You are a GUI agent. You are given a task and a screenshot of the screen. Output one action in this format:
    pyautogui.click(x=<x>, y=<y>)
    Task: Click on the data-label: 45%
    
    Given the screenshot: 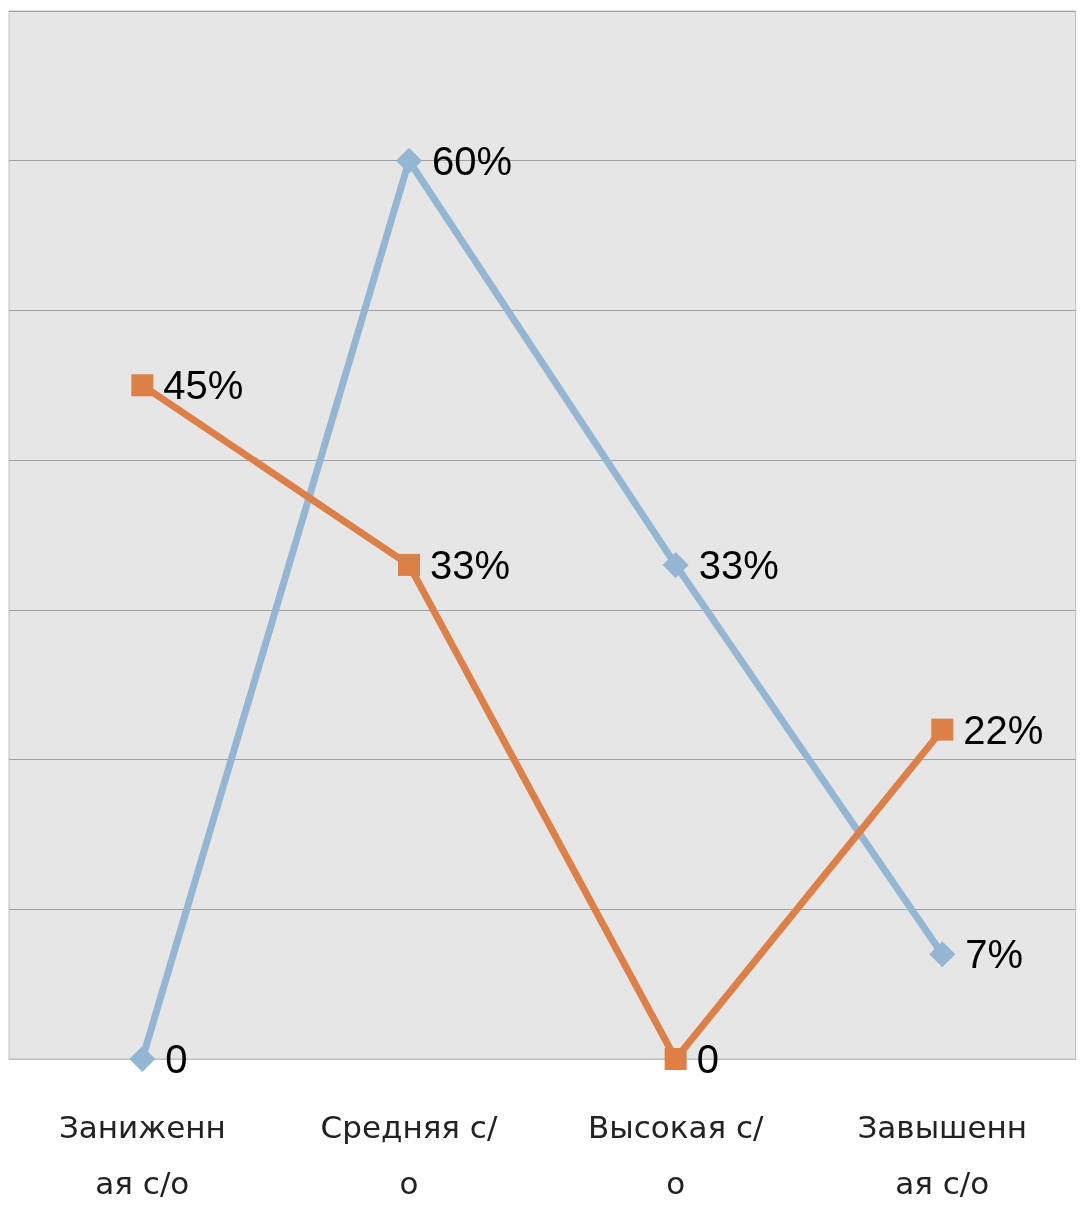 What is the action you would take?
    pyautogui.click(x=203, y=385)
    